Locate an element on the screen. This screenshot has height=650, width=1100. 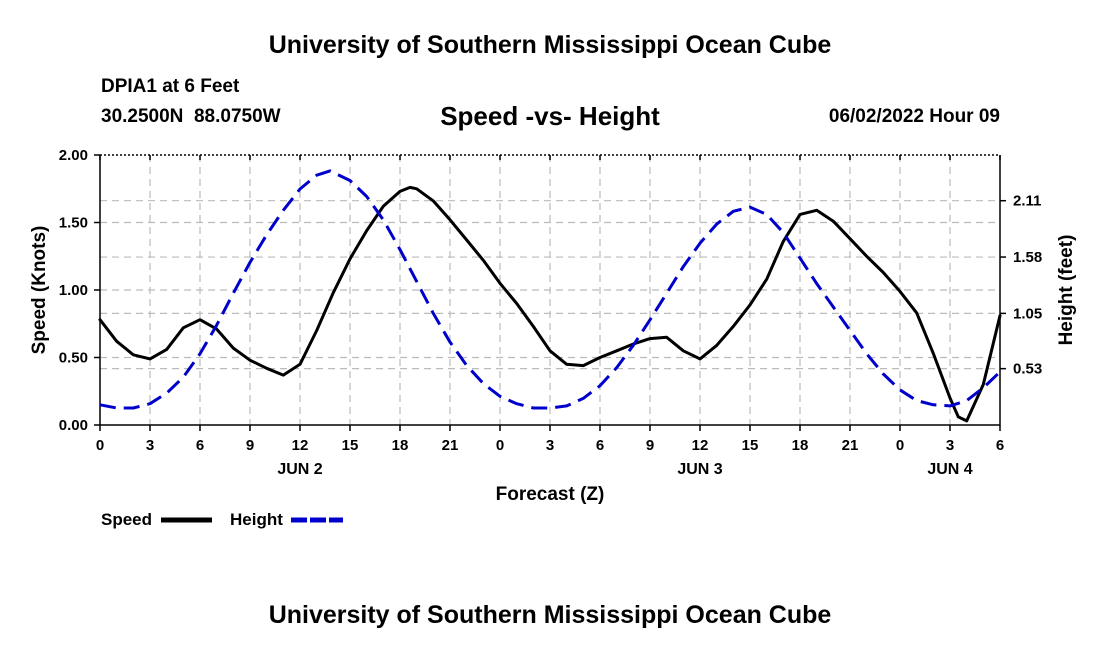
coordinates-label: 30.2500N 88.0750W is located at coordinates (191, 116).